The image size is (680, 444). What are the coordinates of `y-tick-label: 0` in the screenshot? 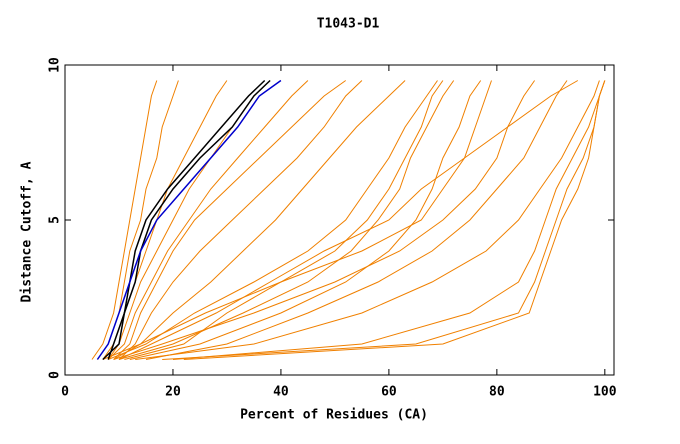 It's located at (55, 375).